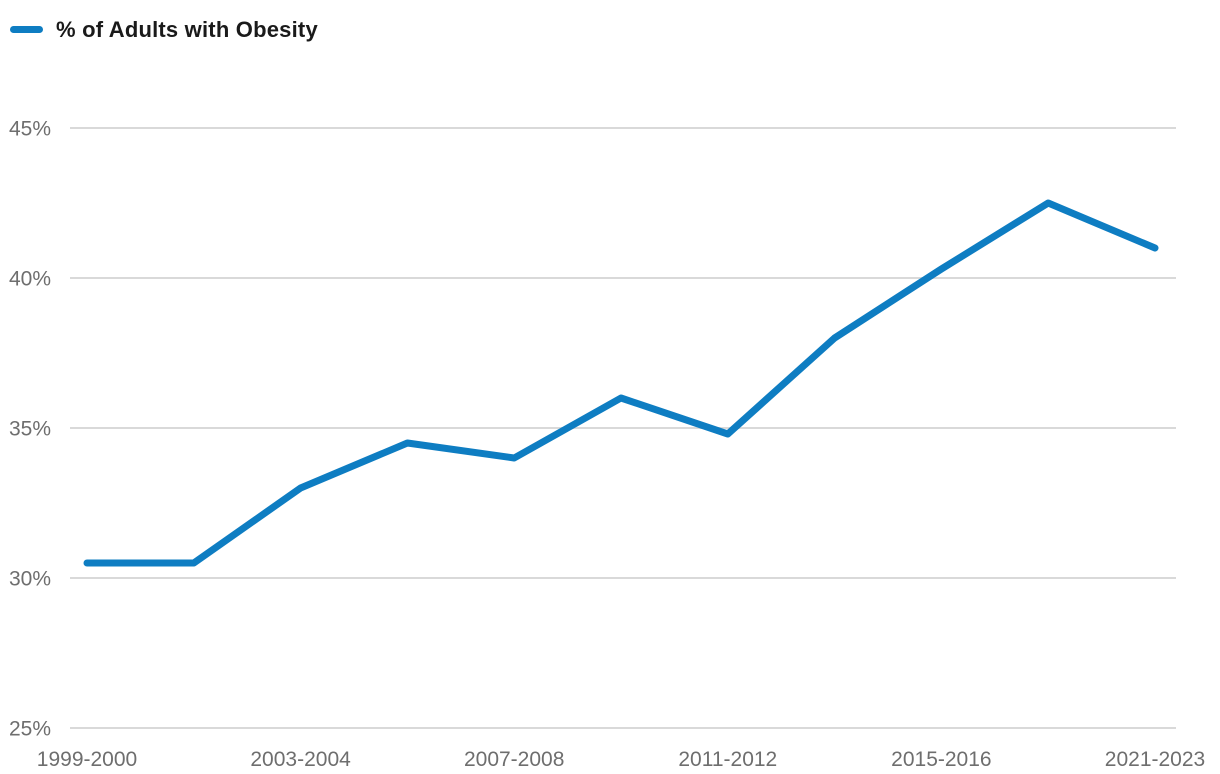 This screenshot has height=774, width=1220. I want to click on x-axis-tick-label: 1999-2000, so click(87, 759).